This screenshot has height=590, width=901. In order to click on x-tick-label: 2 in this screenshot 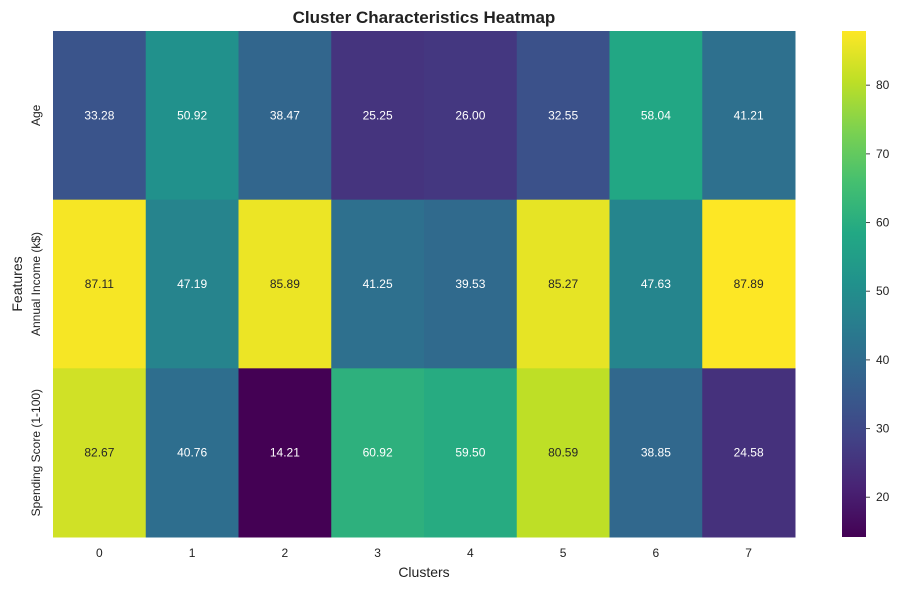, I will do `click(285, 553)`.